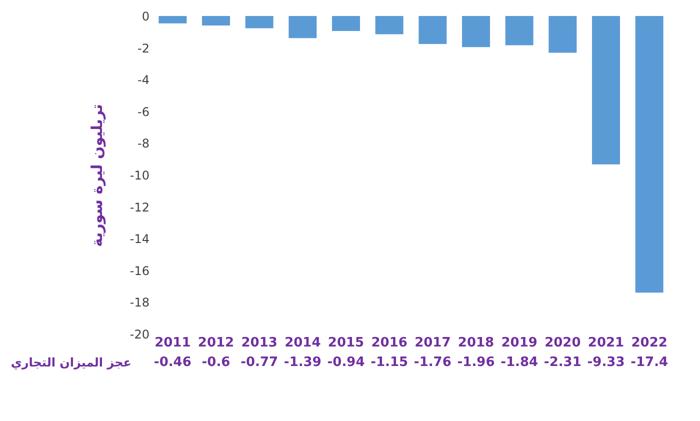  What do you see at coordinates (140, 303) in the screenshot?
I see `y-tick-label: -18` at bounding box center [140, 303].